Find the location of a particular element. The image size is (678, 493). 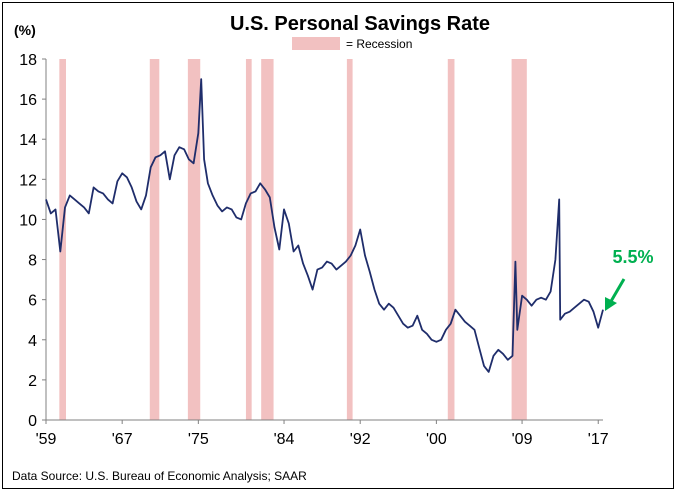

x-tick-label: '09 is located at coordinates (522, 439).